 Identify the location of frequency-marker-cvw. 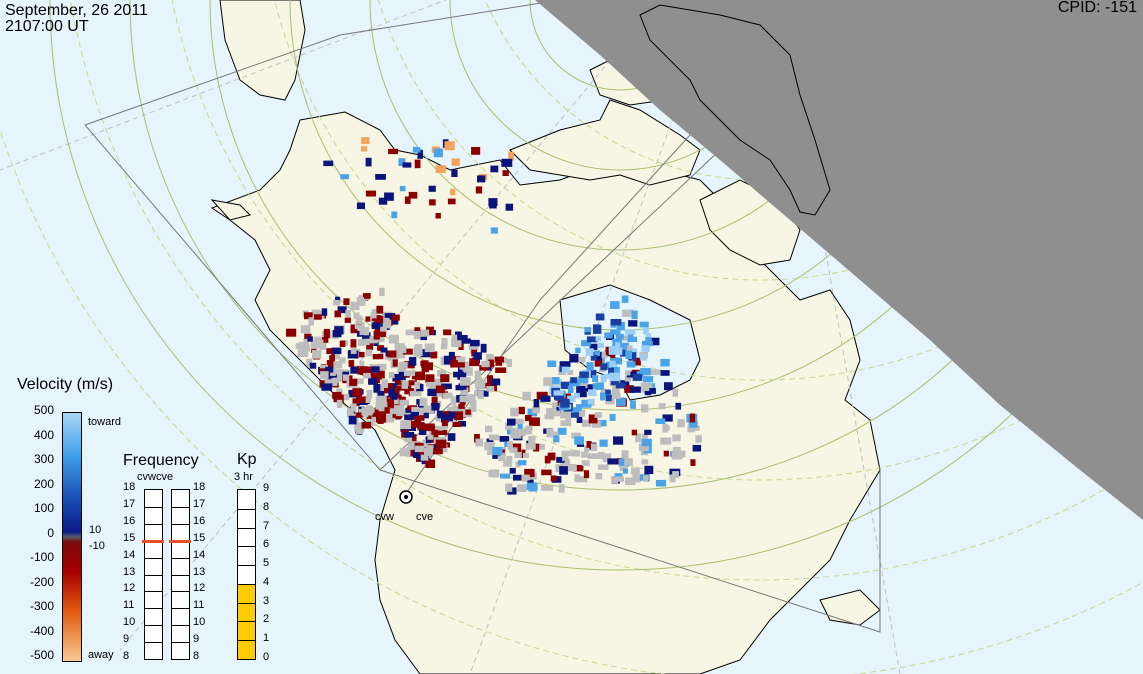
(153, 541).